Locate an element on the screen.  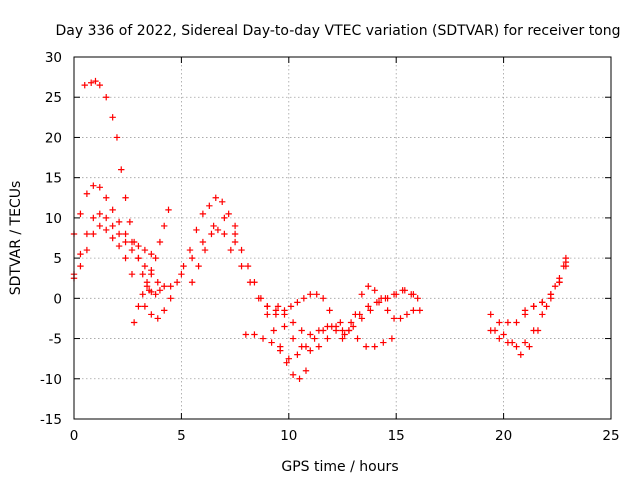
y-axis-label: SDTVAR / TECUs is located at coordinates (16, 238).